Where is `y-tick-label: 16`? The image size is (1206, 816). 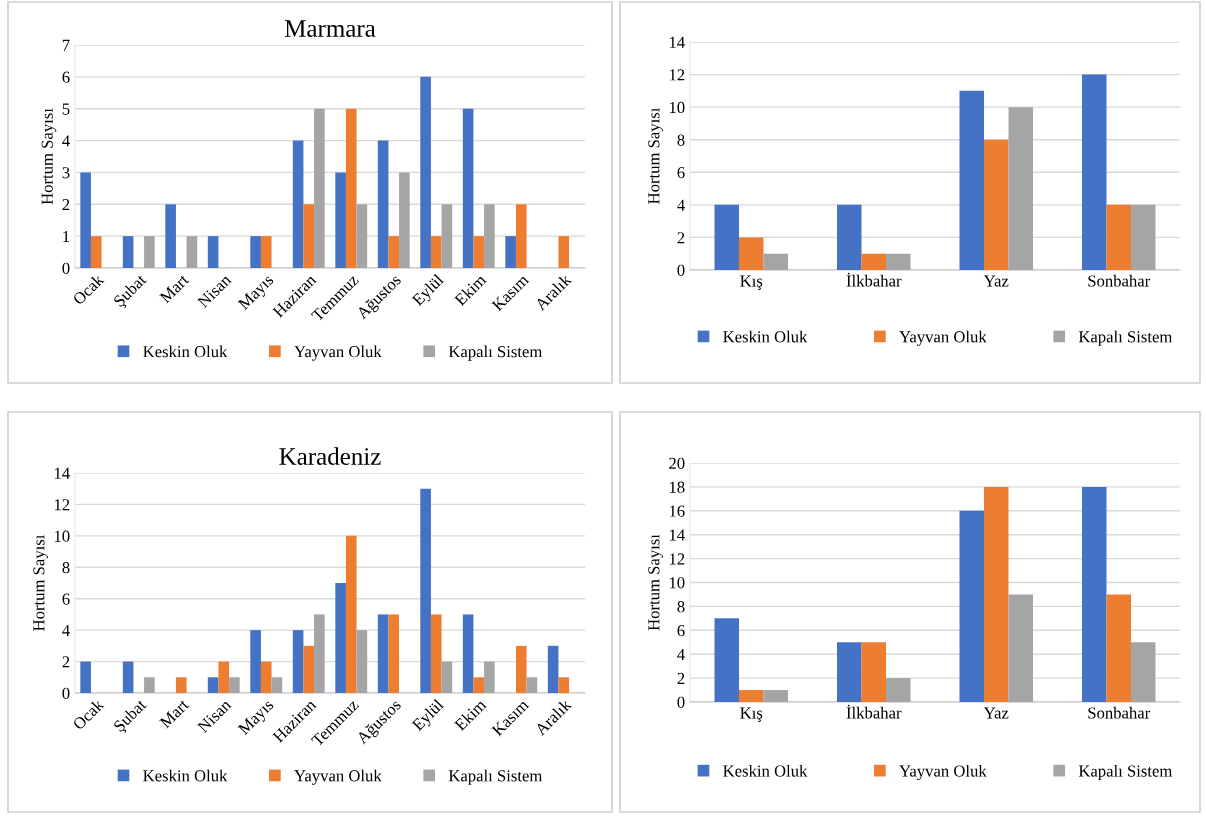
y-tick-label: 16 is located at coordinates (677, 511).